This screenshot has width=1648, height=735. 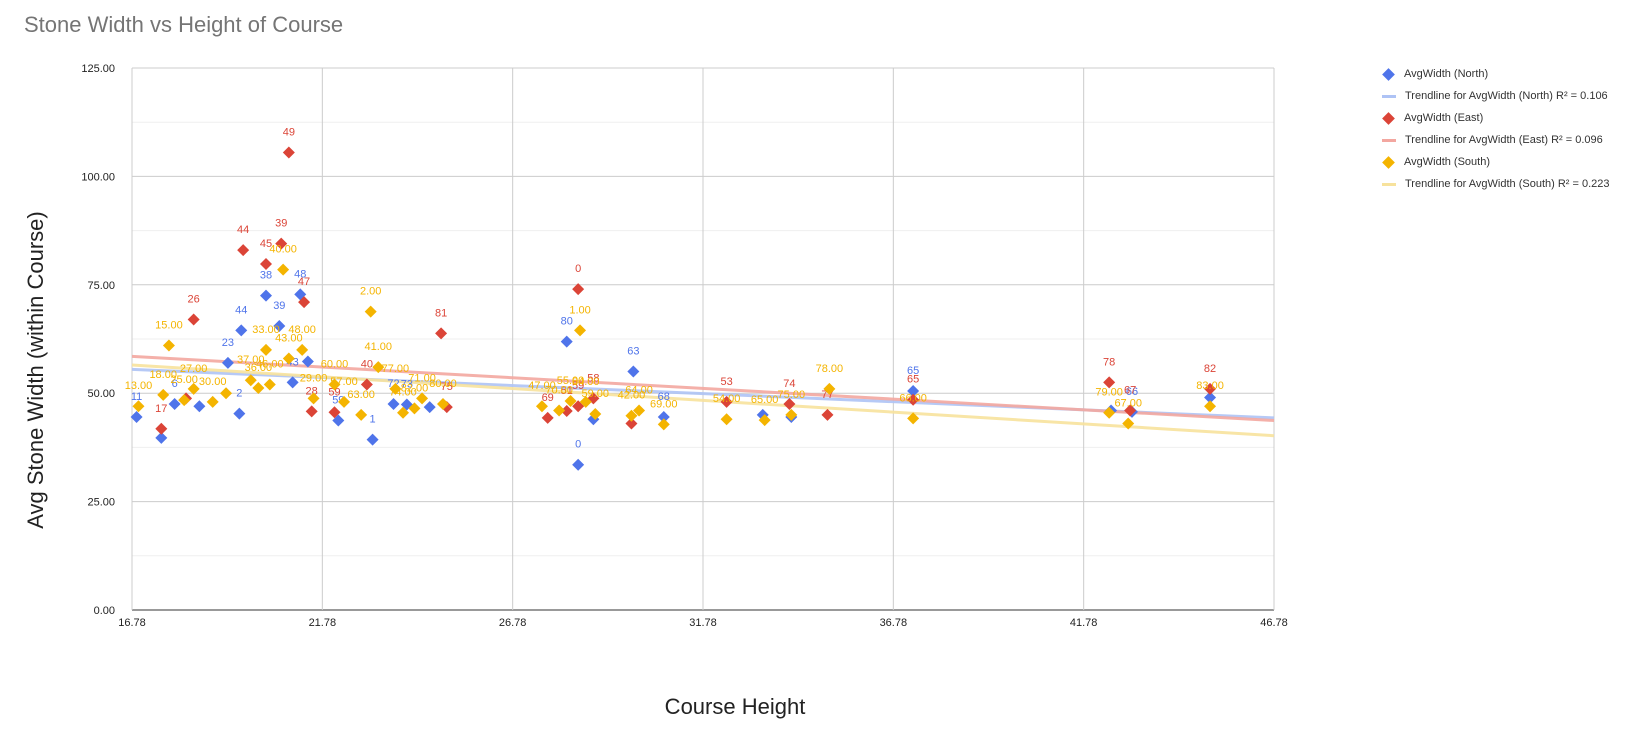 I want to click on x-tick-label: 31.78, so click(x=703, y=623).